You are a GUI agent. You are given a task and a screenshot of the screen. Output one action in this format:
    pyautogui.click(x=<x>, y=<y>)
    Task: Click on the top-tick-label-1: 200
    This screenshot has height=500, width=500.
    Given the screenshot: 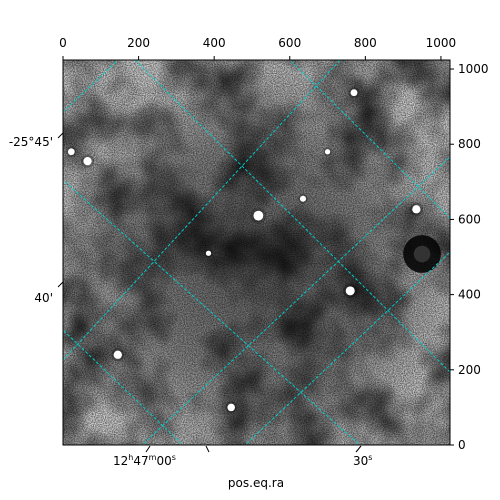 What is the action you would take?
    pyautogui.click(x=138, y=43)
    